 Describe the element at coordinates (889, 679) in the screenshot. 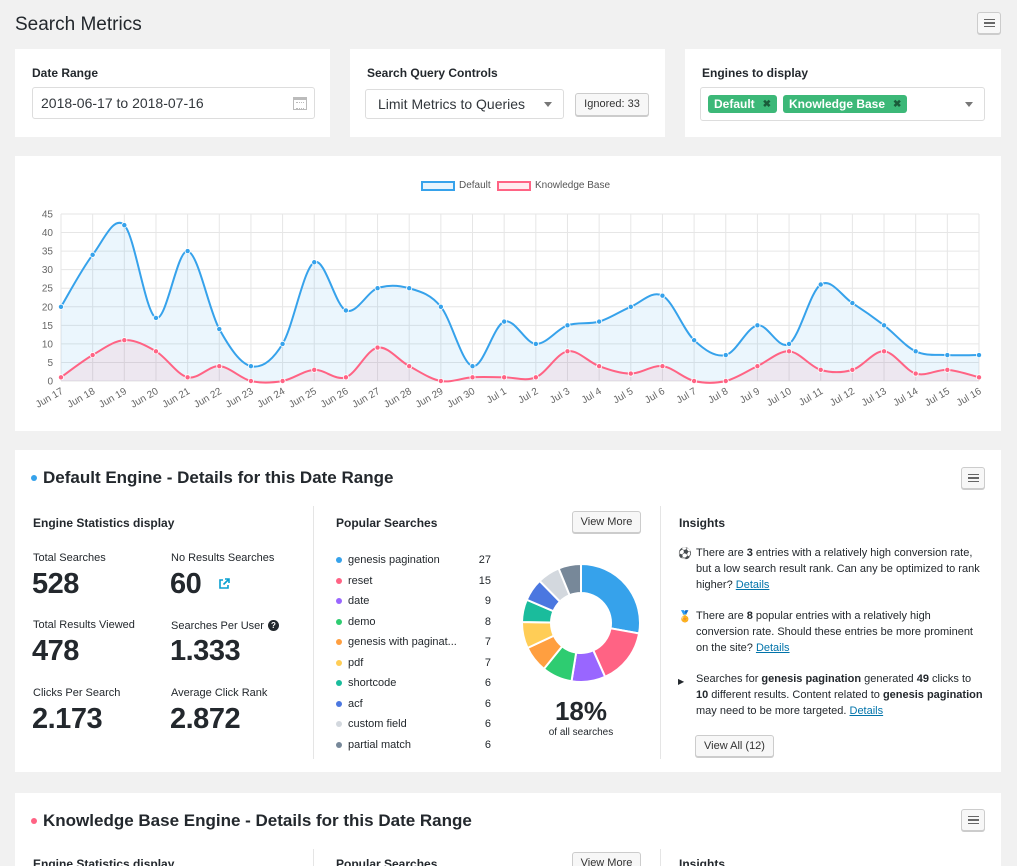

I see `insight-text: generated` at that location.